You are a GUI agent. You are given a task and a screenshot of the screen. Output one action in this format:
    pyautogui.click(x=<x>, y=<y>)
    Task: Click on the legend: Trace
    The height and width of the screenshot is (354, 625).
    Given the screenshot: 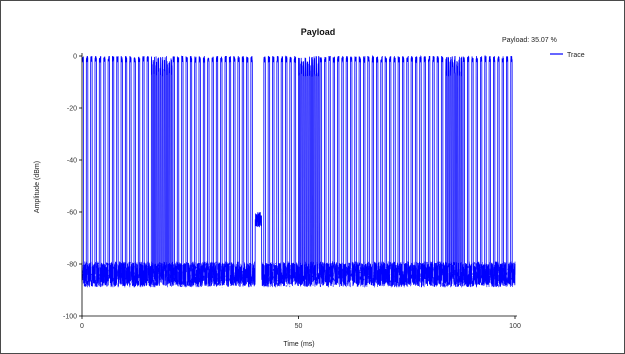 What is the action you would take?
    pyautogui.click(x=567, y=55)
    